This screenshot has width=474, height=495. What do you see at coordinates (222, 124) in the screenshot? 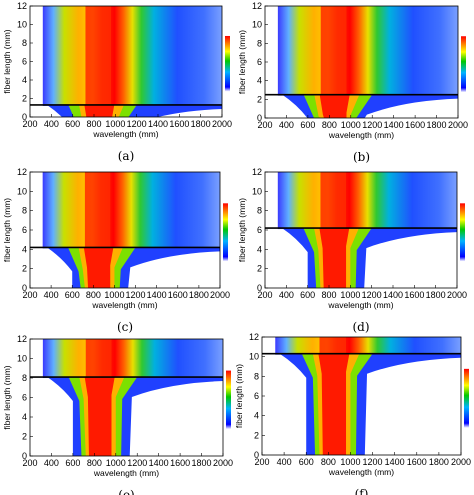
I see `x-tick-label: 2000` at bounding box center [222, 124].